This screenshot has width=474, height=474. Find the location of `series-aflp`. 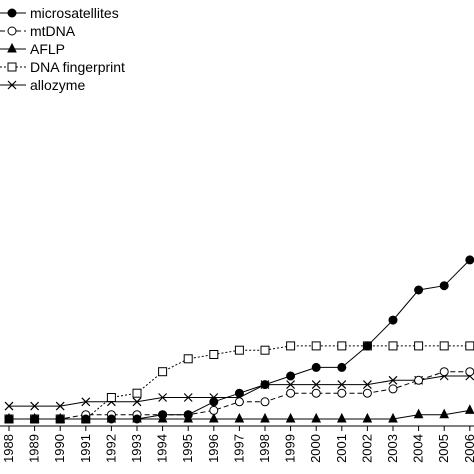

series-aflp is located at coordinates (239, 413).